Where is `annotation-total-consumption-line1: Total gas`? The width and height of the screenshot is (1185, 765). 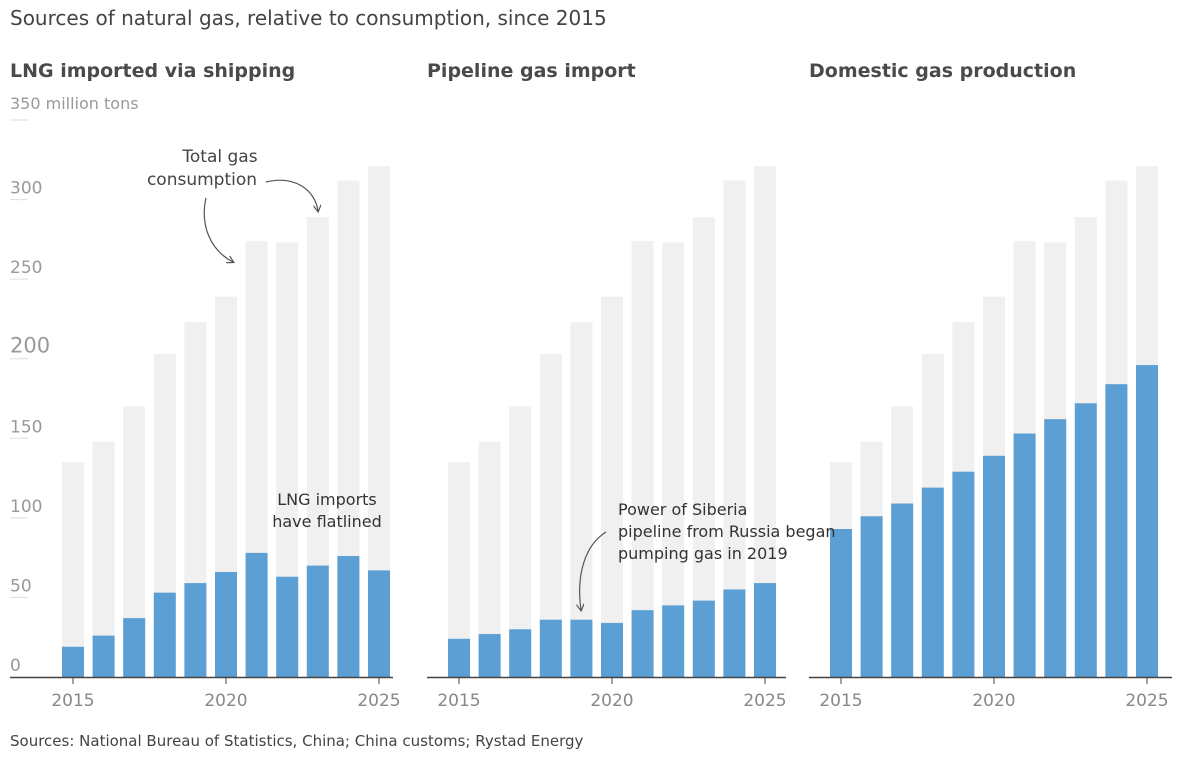
annotation-total-consumption-line1: Total gas is located at coordinates (219, 157).